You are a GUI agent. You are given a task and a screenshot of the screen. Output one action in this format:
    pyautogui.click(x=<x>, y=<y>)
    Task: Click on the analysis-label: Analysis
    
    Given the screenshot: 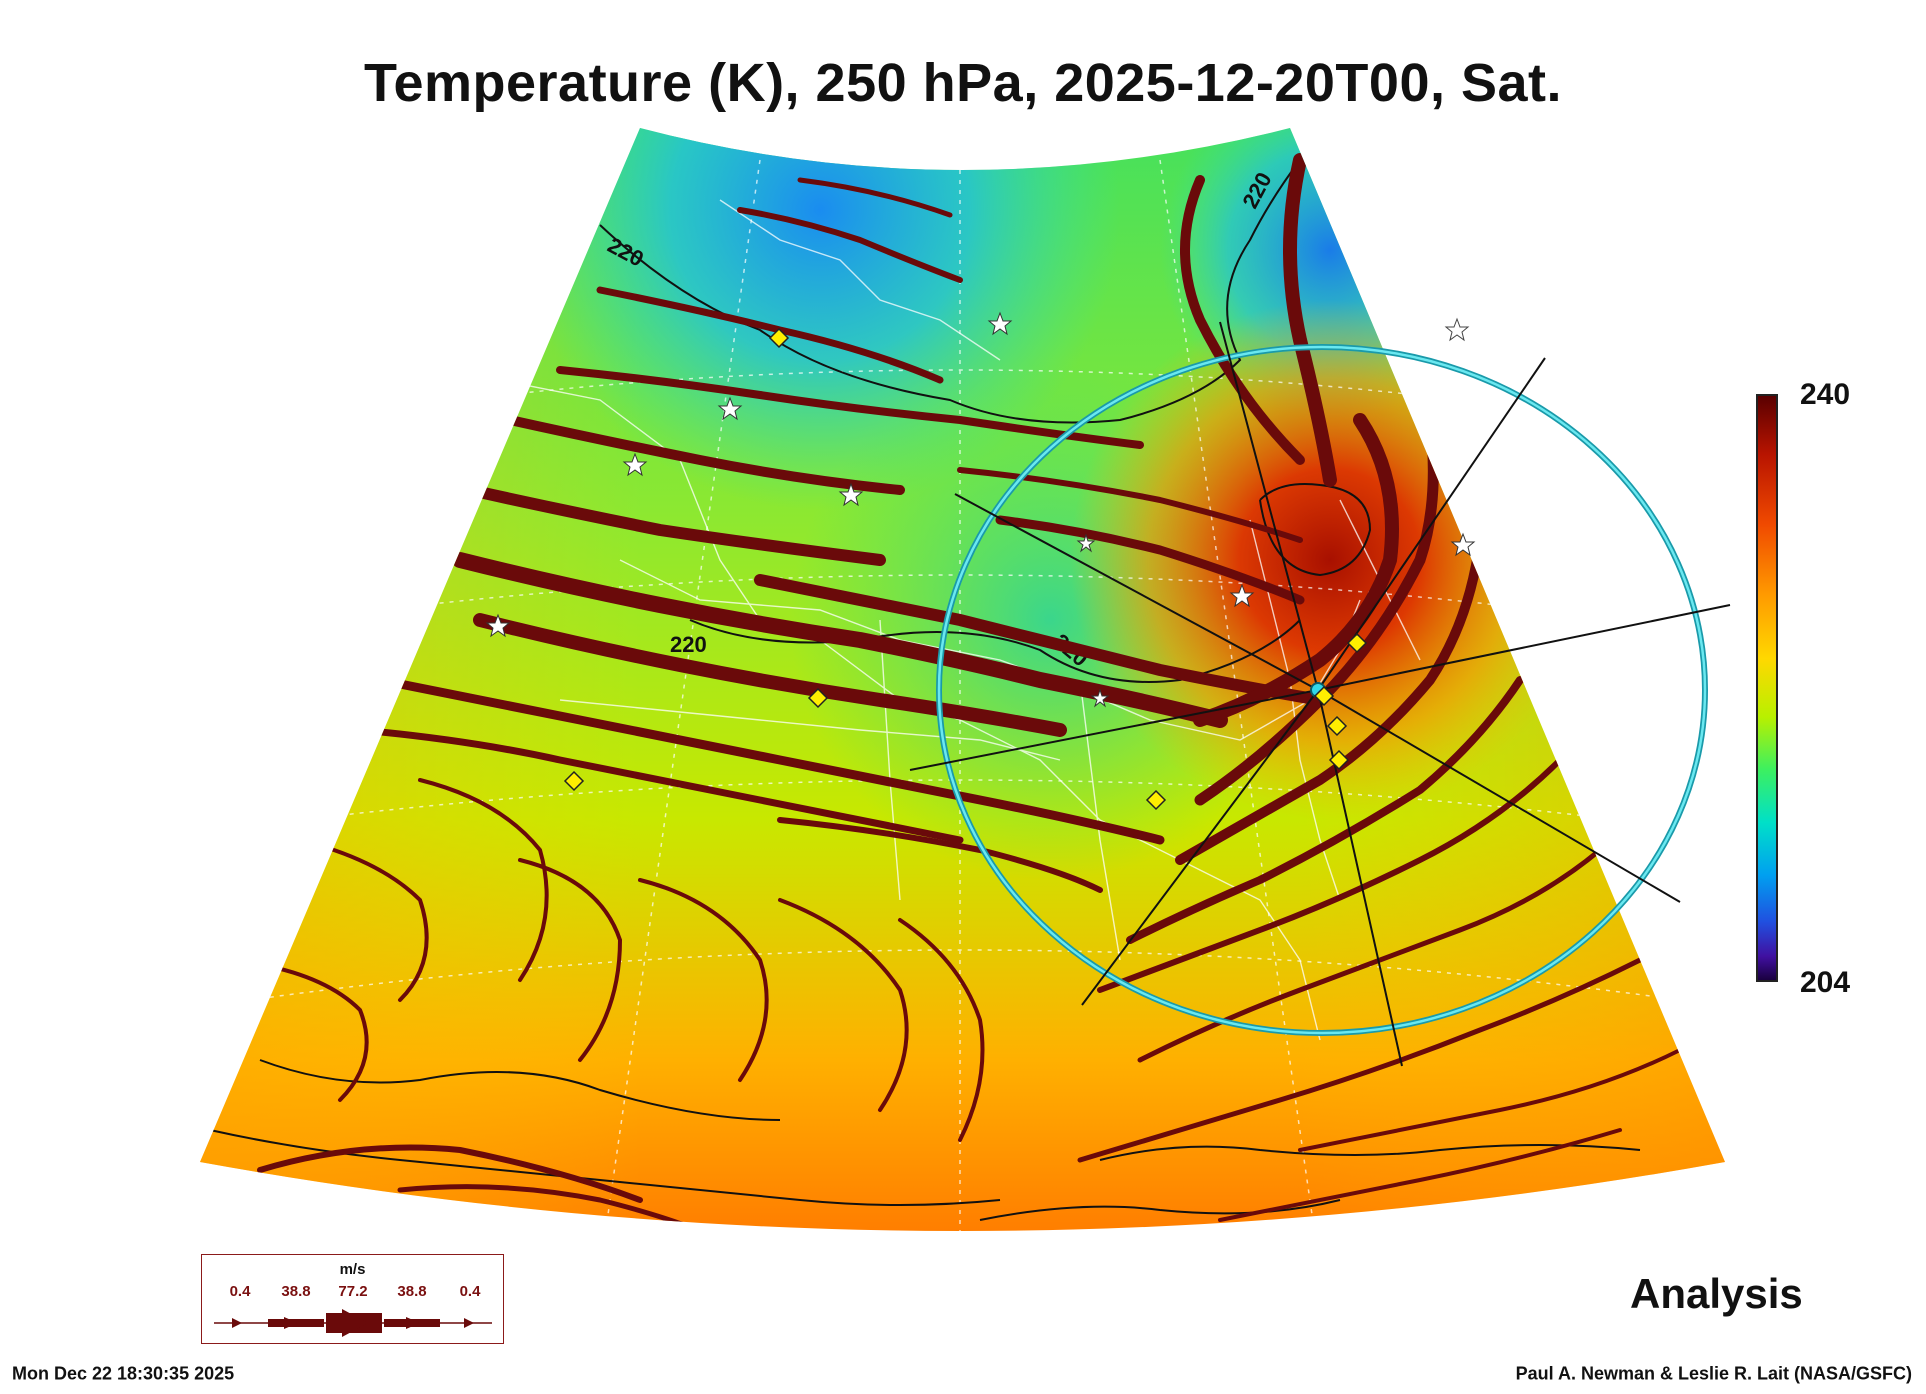 What is the action you would take?
    pyautogui.click(x=1716, y=1293)
    